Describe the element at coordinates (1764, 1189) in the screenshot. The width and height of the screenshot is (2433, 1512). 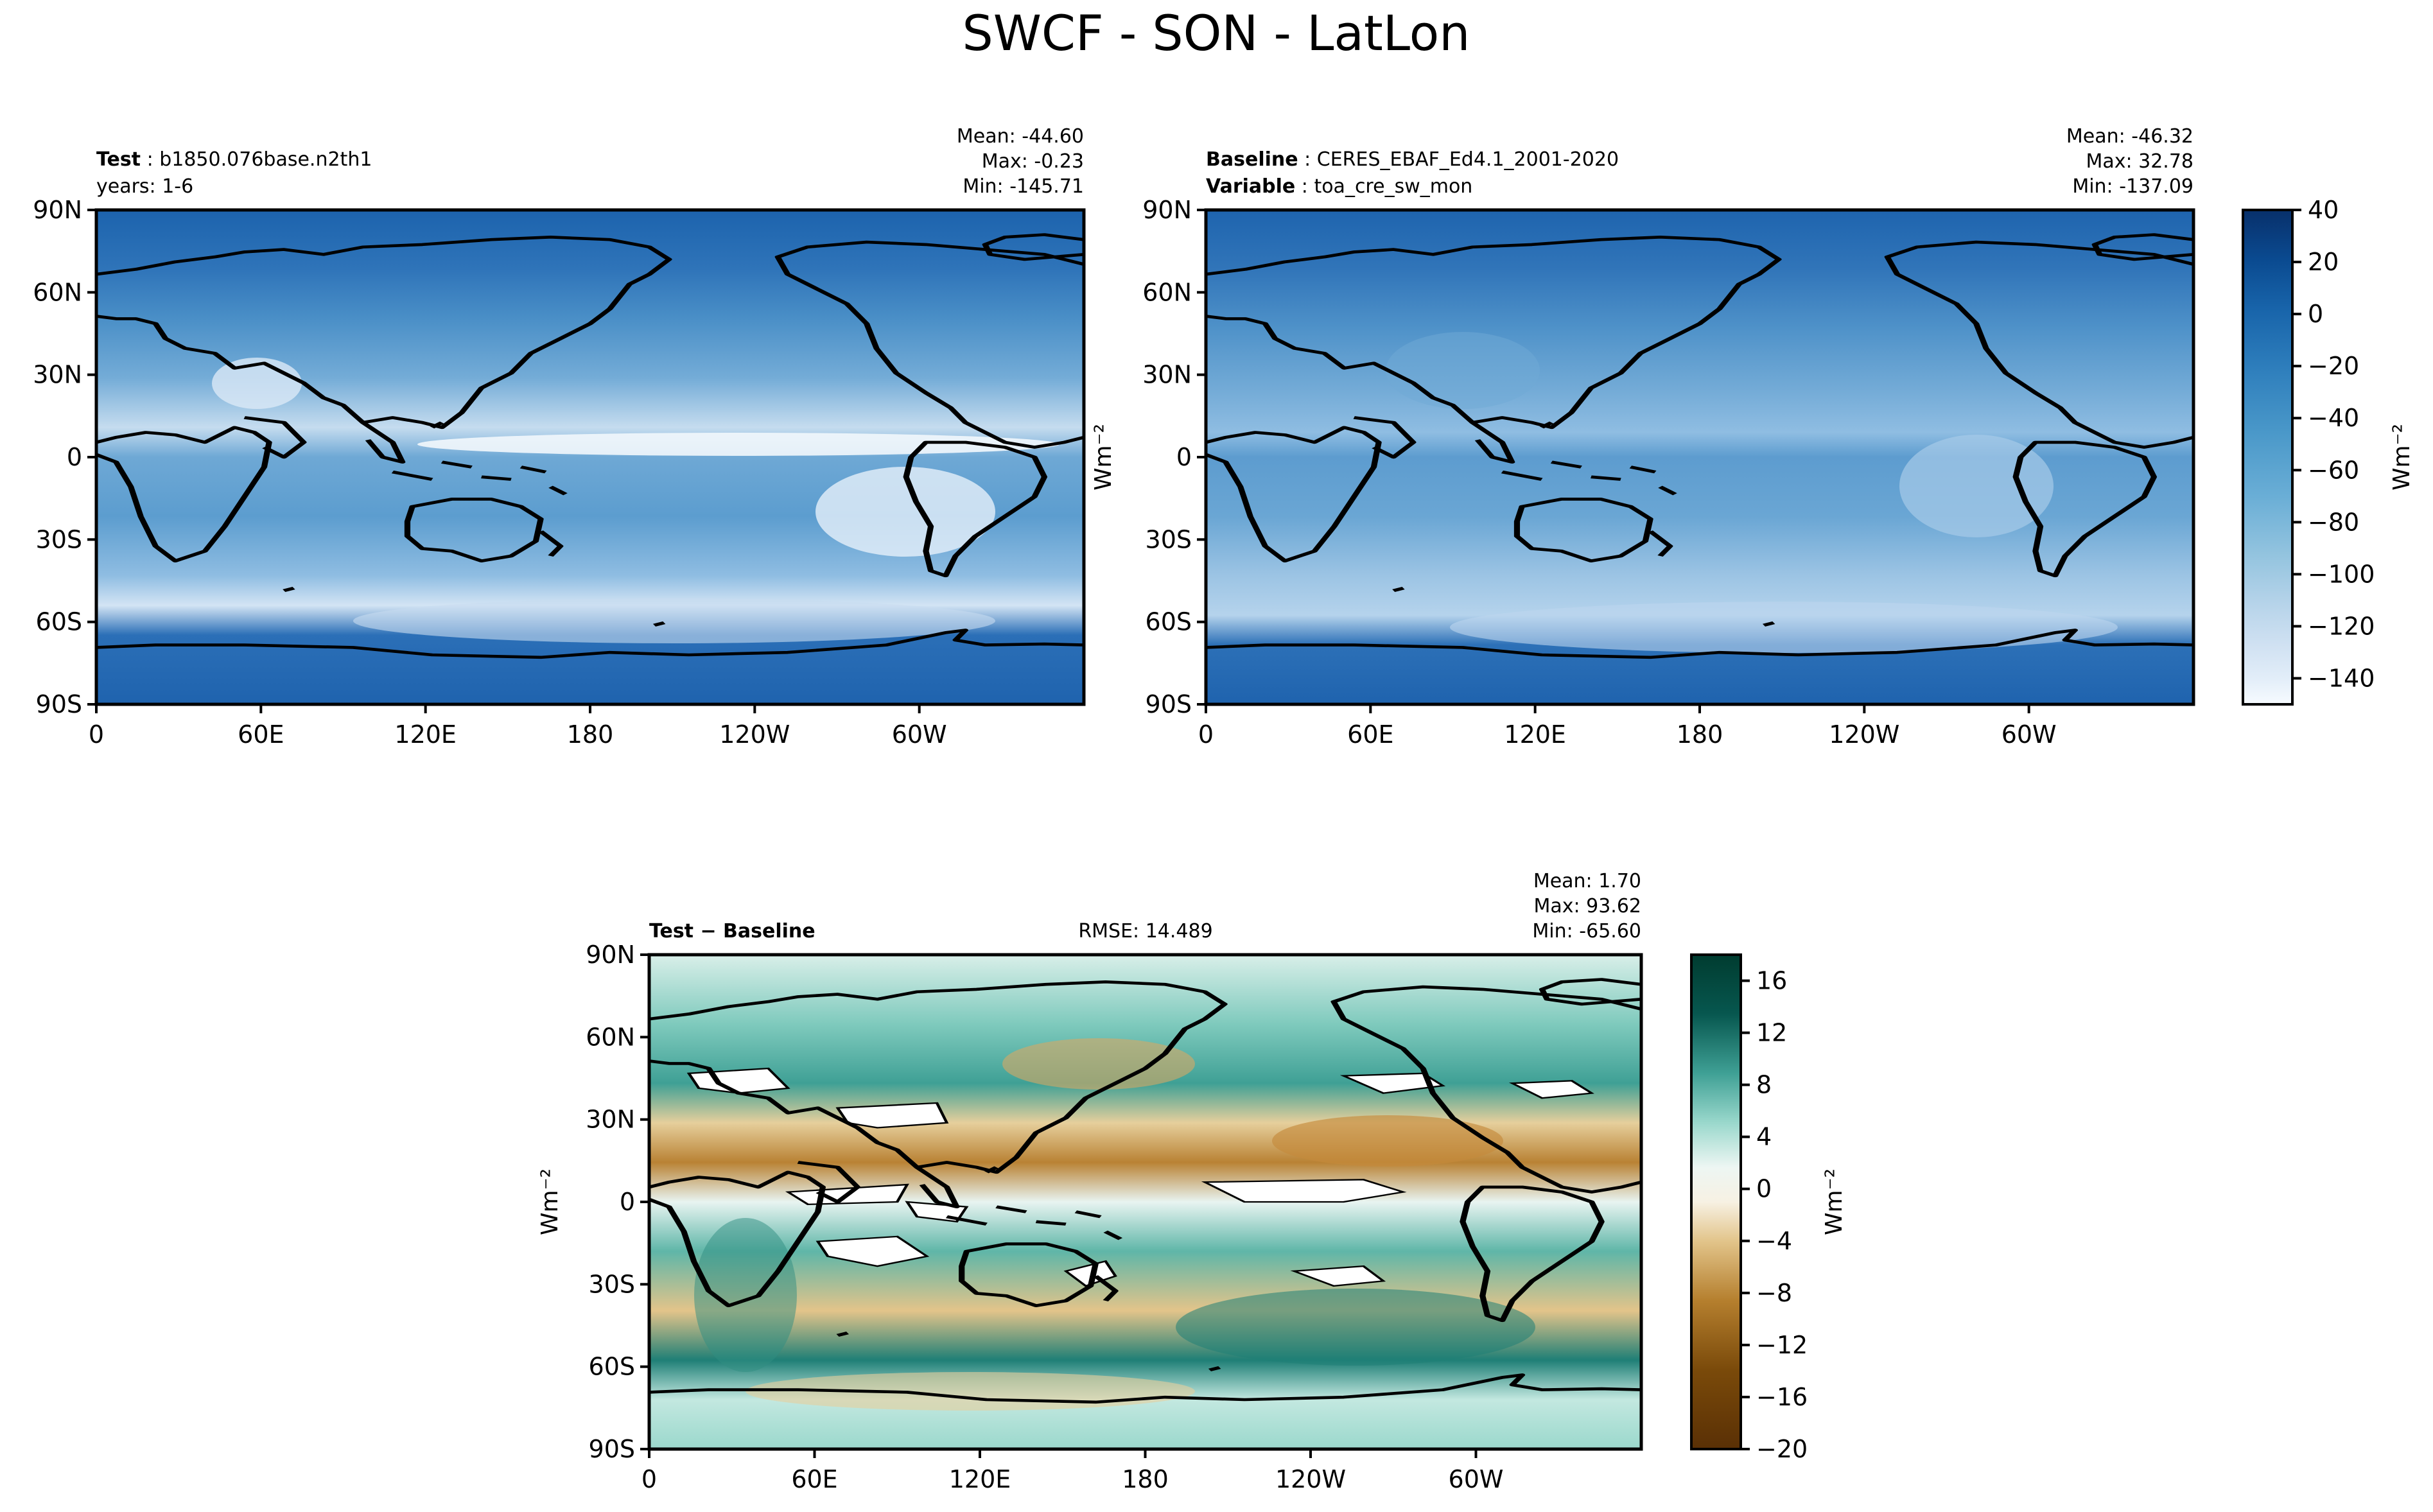
I see `colorbar-diff-tick-label: 0` at that location.